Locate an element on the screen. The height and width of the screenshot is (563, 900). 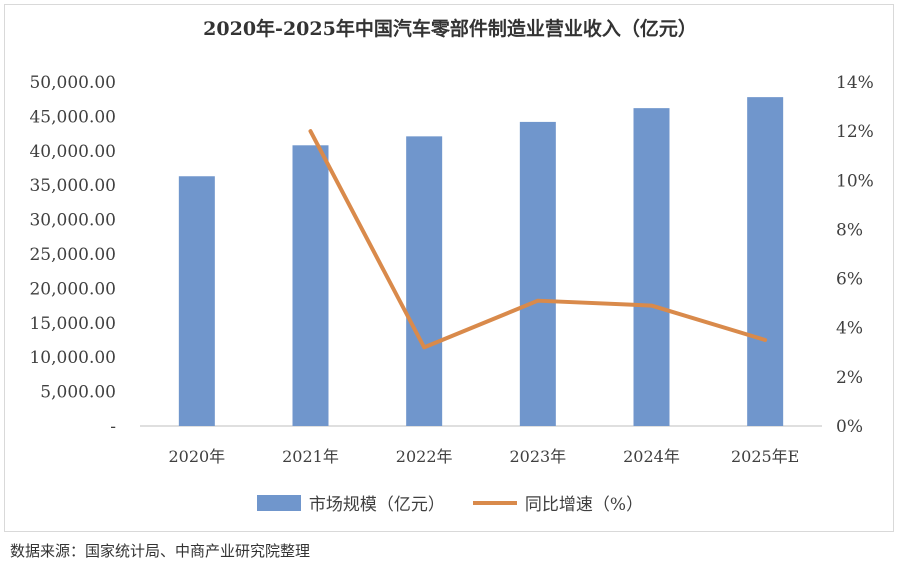
bar-2024年 is located at coordinates (651, 267).